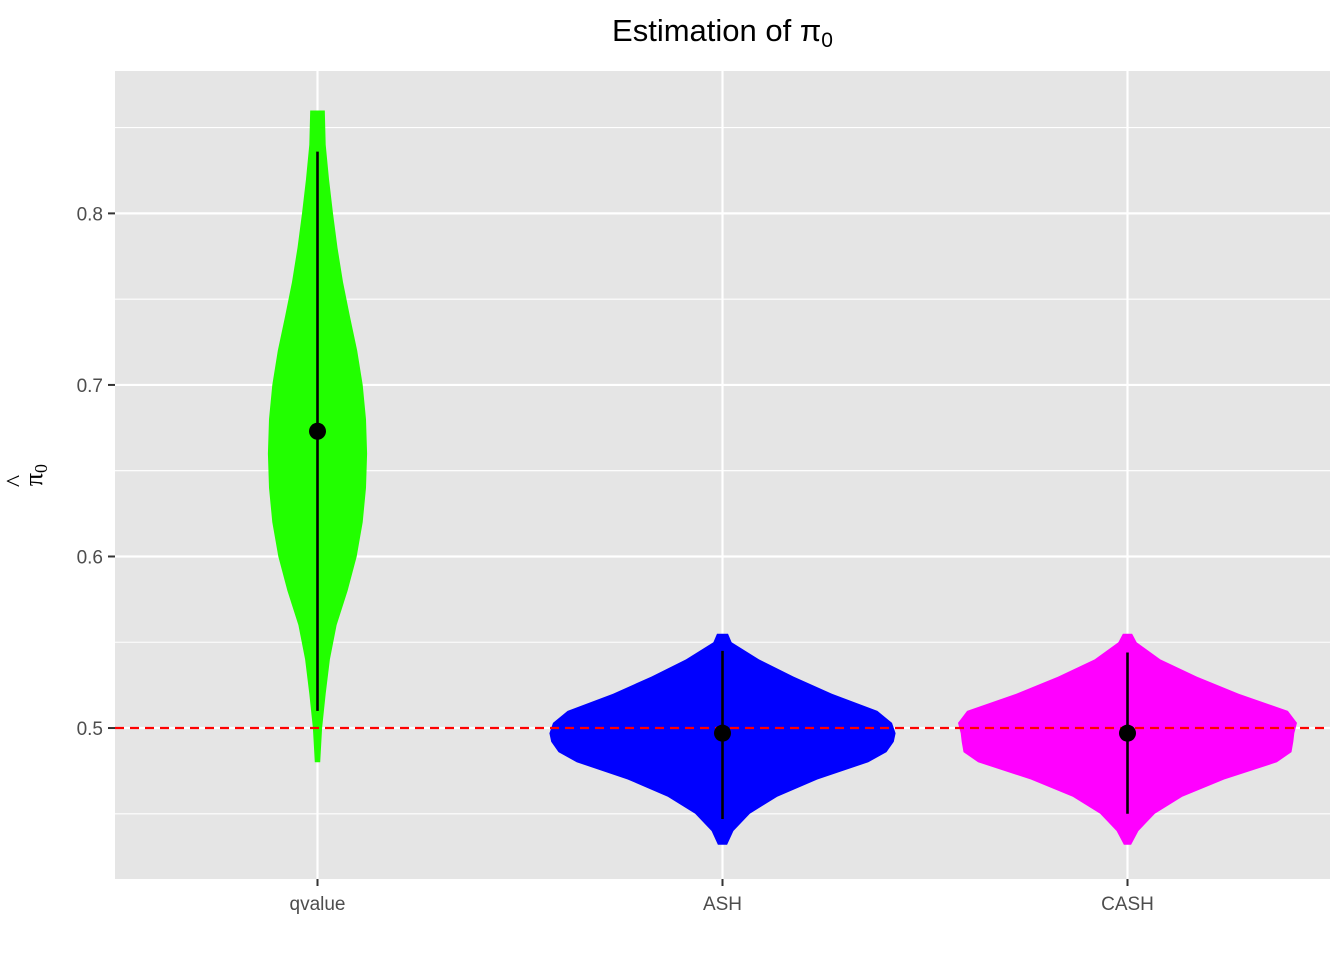 The width and height of the screenshot is (1344, 960). Describe the element at coordinates (722, 733) in the screenshot. I see `mean-point-ash` at that location.